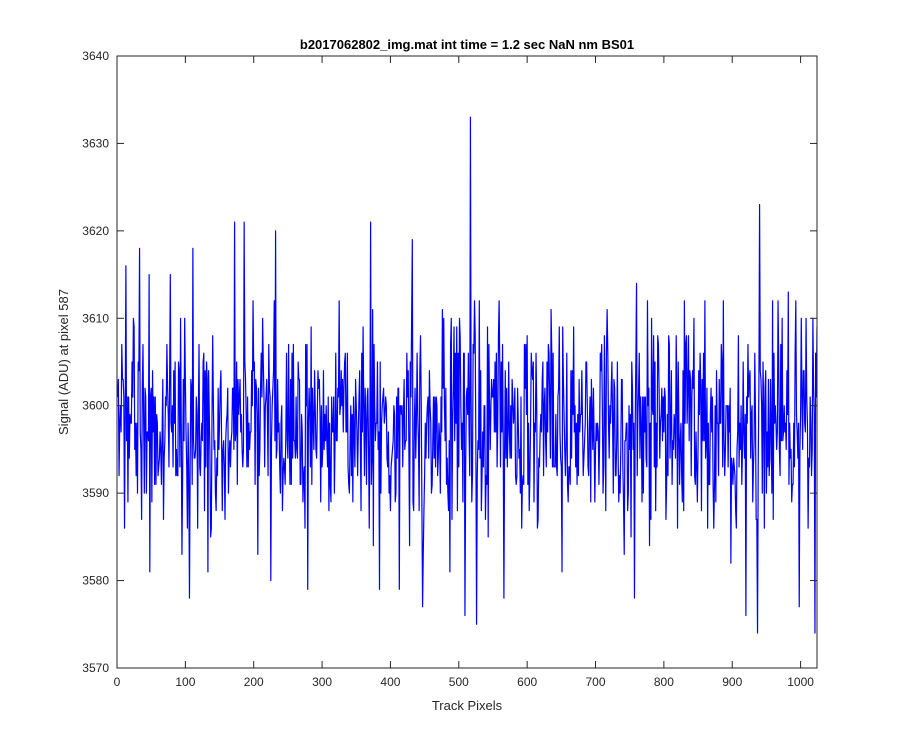 This screenshot has width=900, height=750. Describe the element at coordinates (732, 682) in the screenshot. I see `x-tick-label: 900` at that location.